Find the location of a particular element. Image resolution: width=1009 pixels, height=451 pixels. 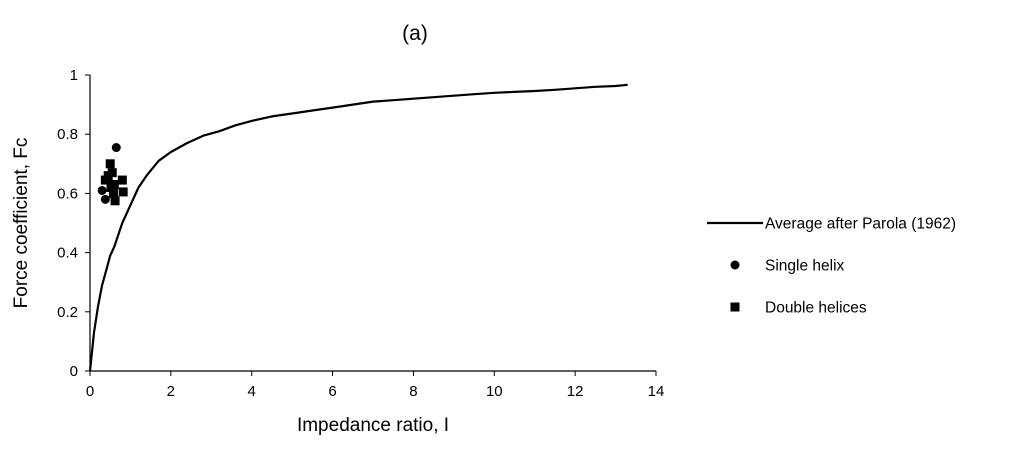

legend-label: Double helices is located at coordinates (816, 308).